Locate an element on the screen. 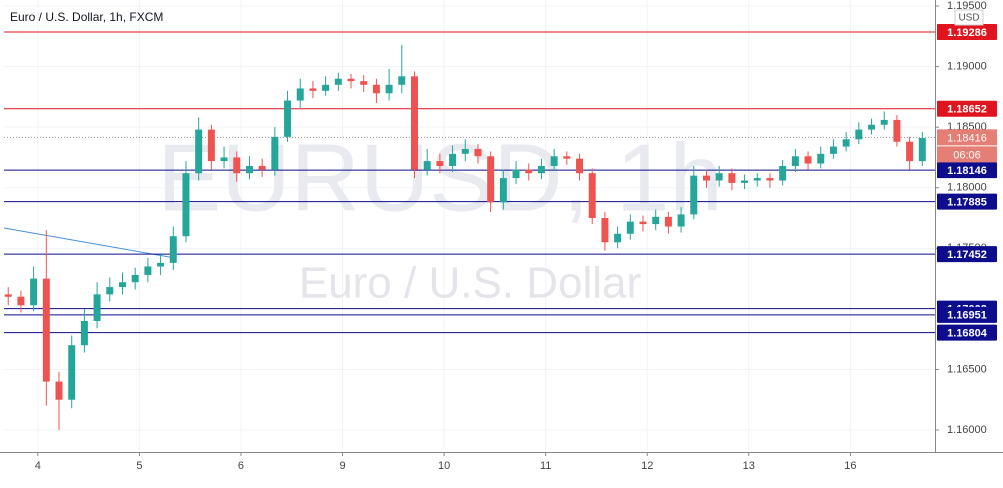 Image resolution: width=1003 pixels, height=488 pixels. level-label: 1.18652 is located at coordinates (967, 110).